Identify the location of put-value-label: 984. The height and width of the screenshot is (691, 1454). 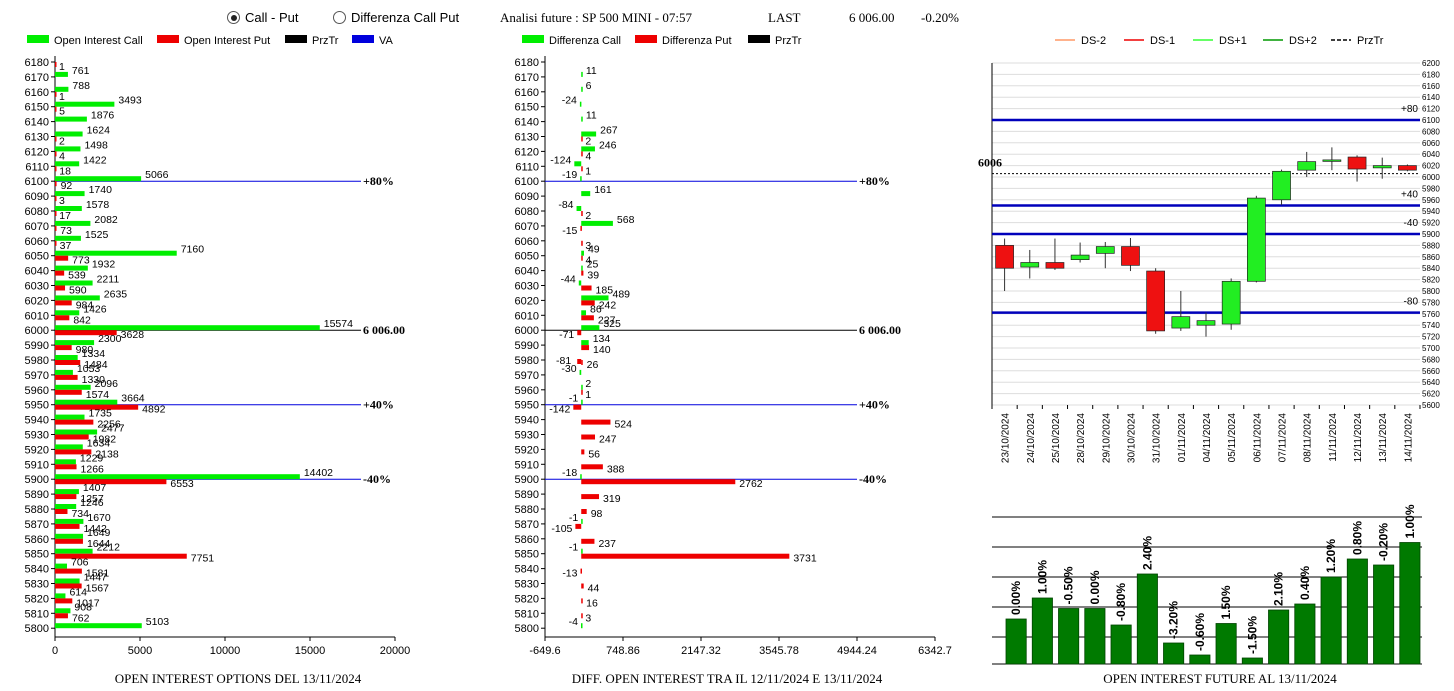
(85, 305).